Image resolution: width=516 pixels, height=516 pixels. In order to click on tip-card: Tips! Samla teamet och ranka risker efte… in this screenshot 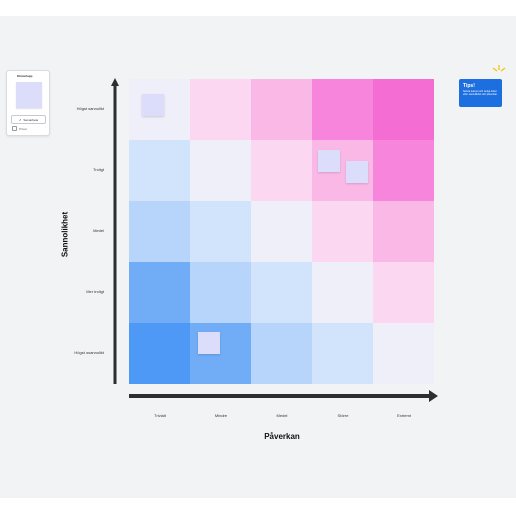, I will do `click(480, 93)`.